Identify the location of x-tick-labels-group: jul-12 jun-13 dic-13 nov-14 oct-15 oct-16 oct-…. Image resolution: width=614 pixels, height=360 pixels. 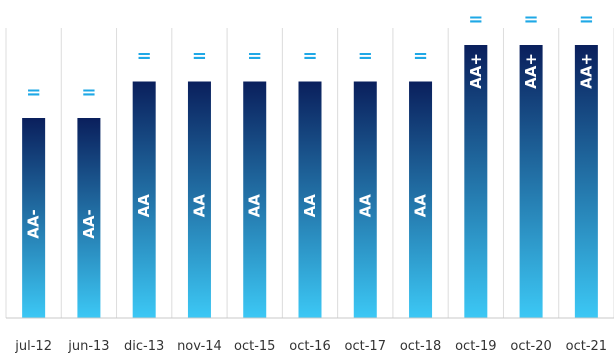
(310, 346).